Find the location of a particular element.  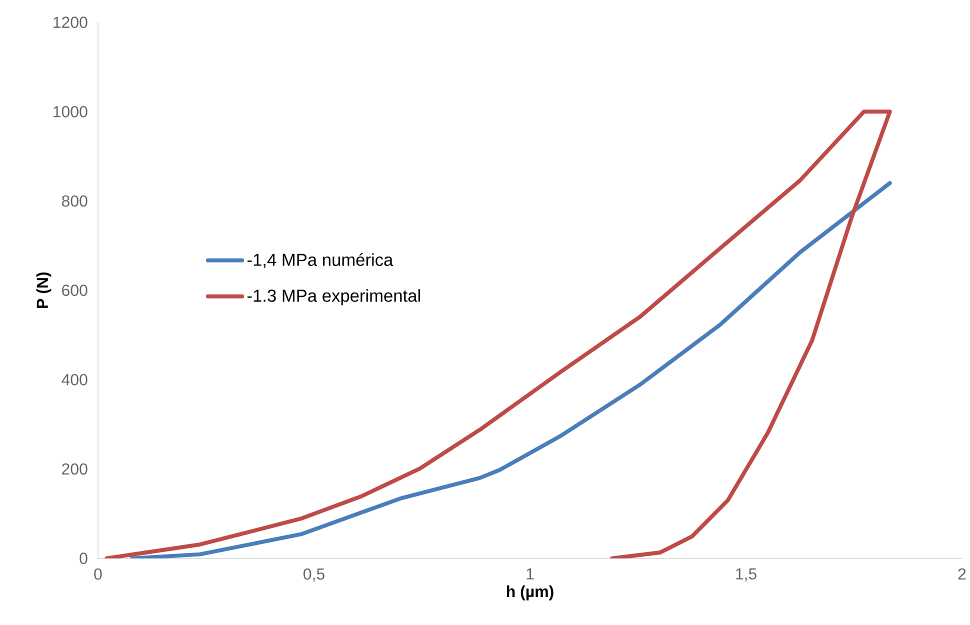

y-tick-label: 600 is located at coordinates (75, 290).